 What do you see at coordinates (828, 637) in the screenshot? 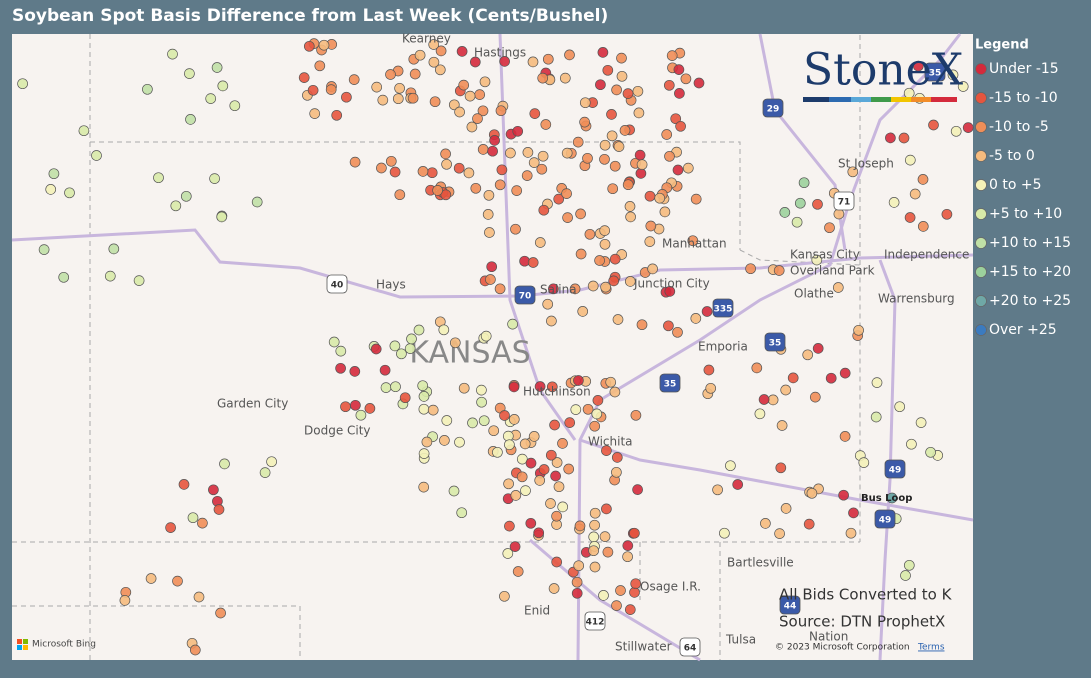
I see `place-label: Nation` at bounding box center [828, 637].